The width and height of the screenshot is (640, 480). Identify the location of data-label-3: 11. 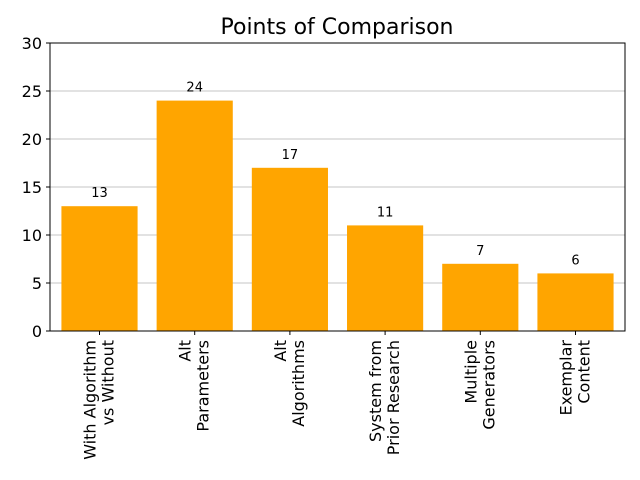
(385, 212).